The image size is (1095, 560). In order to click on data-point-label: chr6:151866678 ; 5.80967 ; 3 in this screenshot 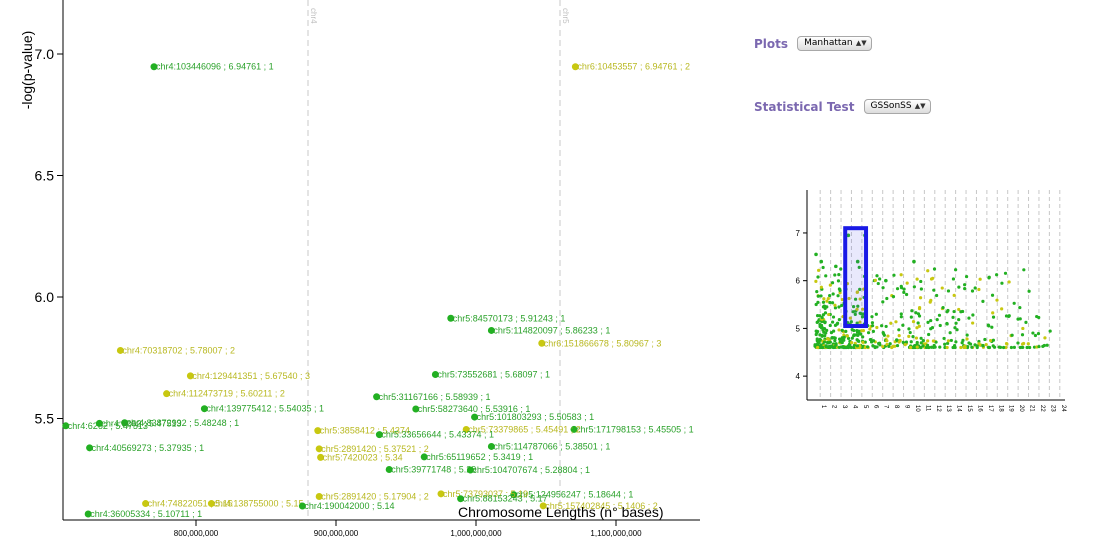, I will do `click(603, 343)`.